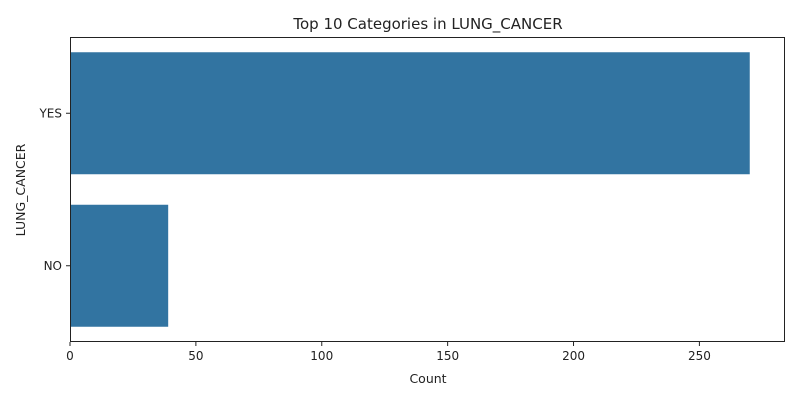  I want to click on x-tick-label: 200, so click(573, 356).